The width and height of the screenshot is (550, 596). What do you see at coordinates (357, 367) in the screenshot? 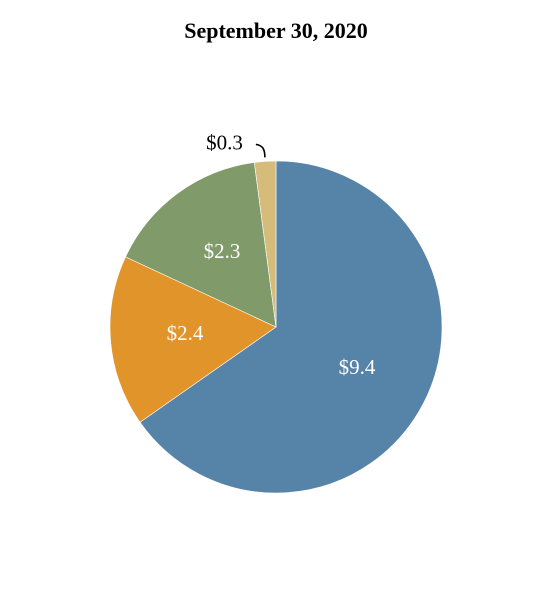
I see `slice-label-1: $9.4` at bounding box center [357, 367].